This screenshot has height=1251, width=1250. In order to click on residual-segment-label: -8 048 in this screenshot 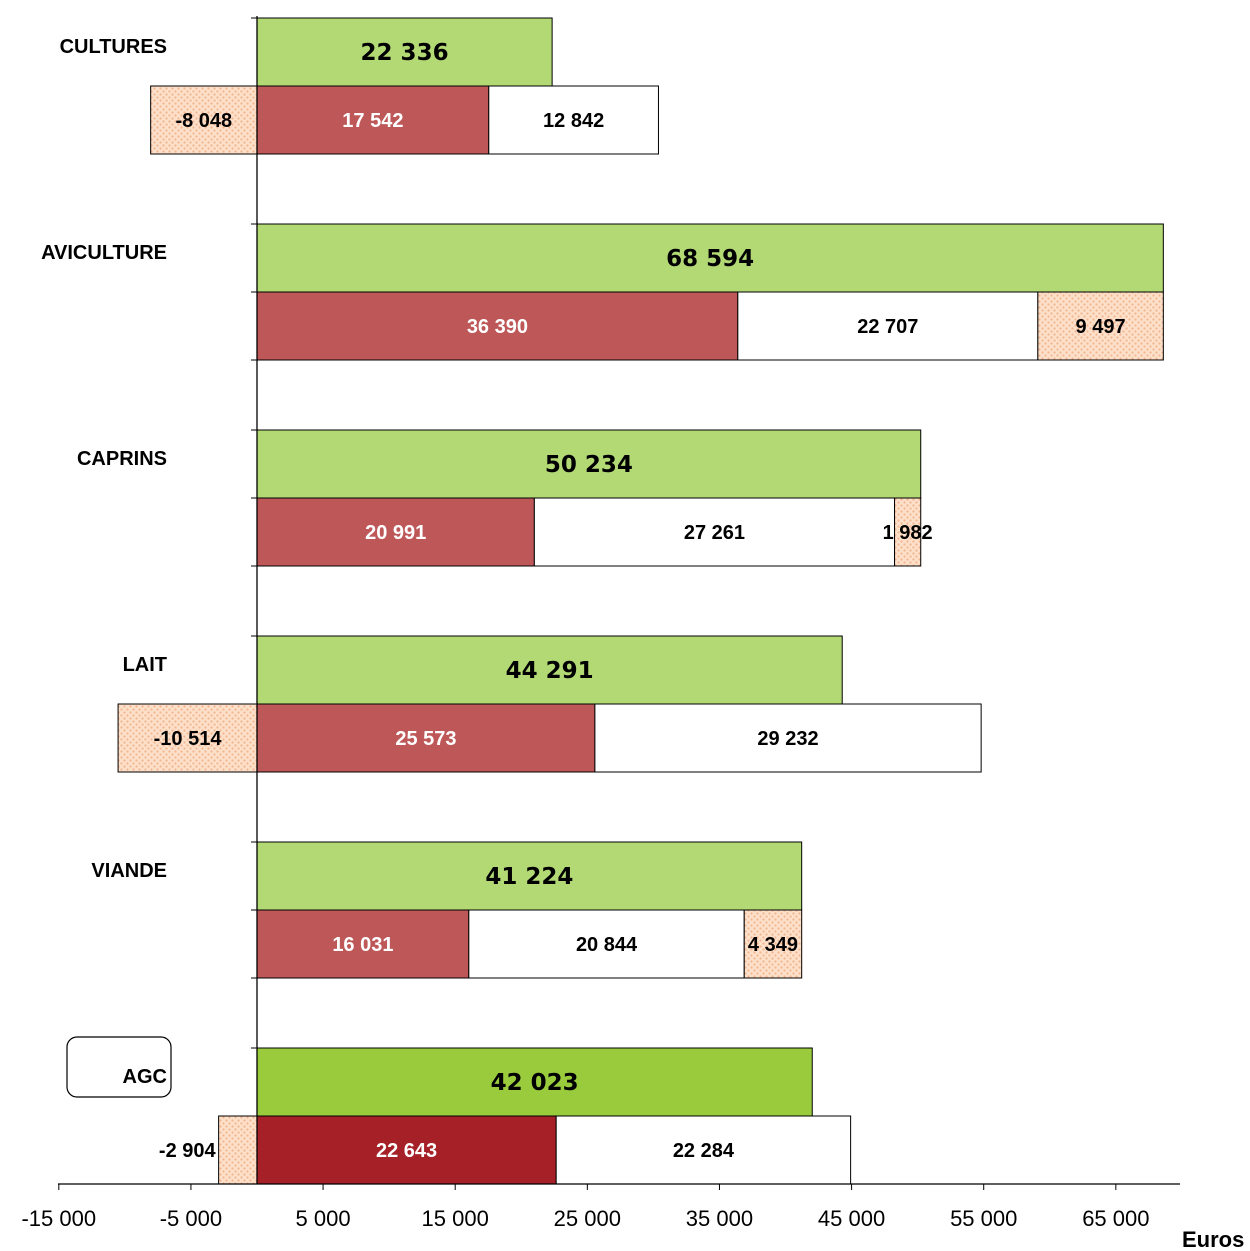, I will do `click(203, 121)`.